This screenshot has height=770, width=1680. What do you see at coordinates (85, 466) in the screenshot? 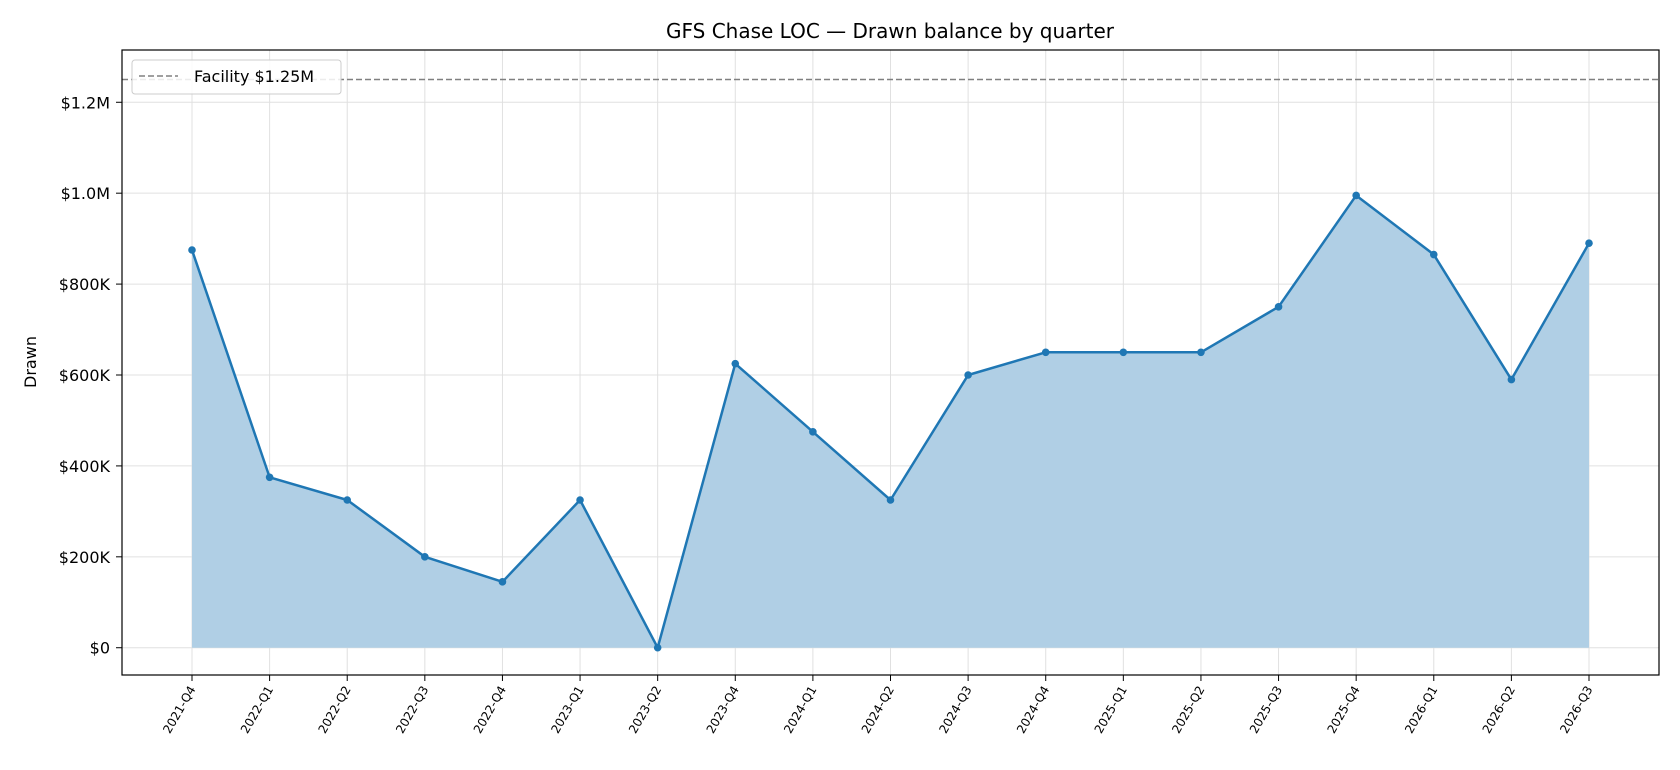
I see `y-tick-label: $400K` at bounding box center [85, 466].